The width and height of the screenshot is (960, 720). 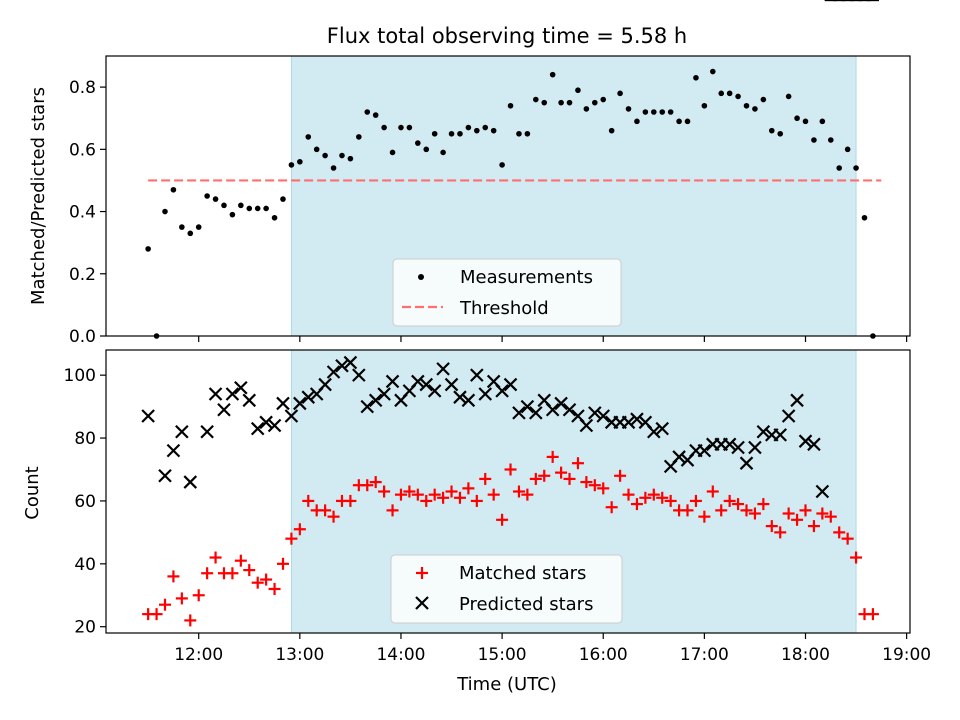 What do you see at coordinates (32, 492) in the screenshot?
I see `y-axis-label-bottom: Count` at bounding box center [32, 492].